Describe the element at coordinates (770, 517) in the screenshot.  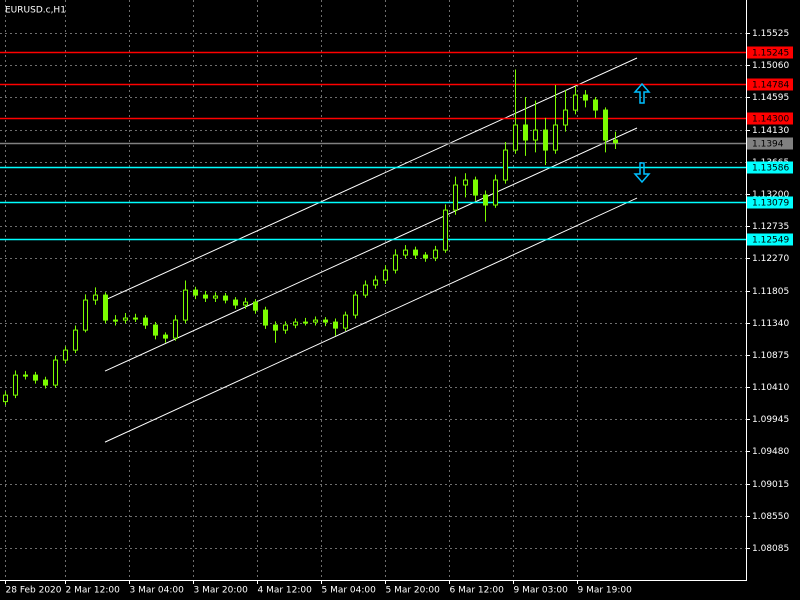
I see `y-tick-label: 1.08550` at that location.